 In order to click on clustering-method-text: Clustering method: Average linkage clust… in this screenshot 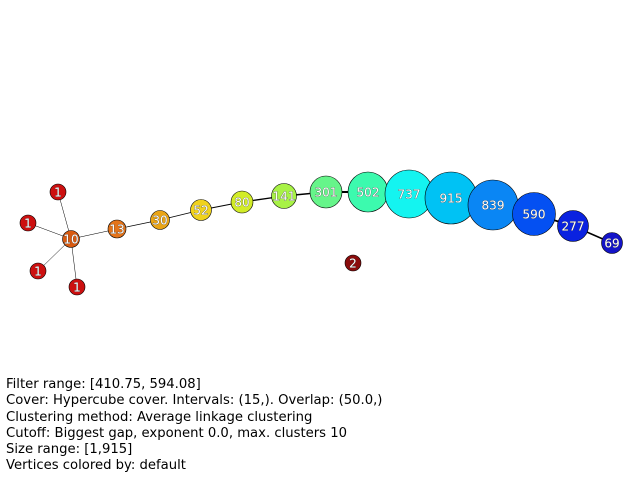, I will do `click(159, 417)`.